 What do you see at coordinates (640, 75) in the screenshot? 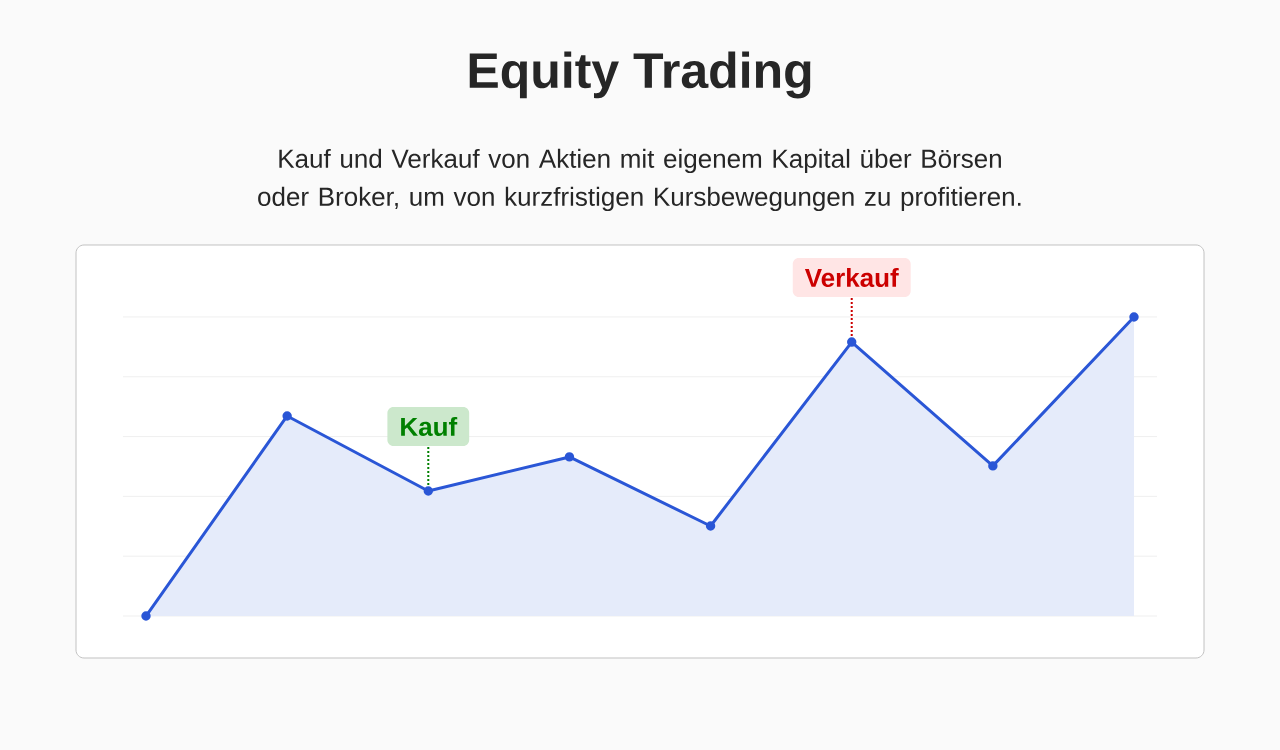
I see `chart-title: Equity Trading` at bounding box center [640, 75].